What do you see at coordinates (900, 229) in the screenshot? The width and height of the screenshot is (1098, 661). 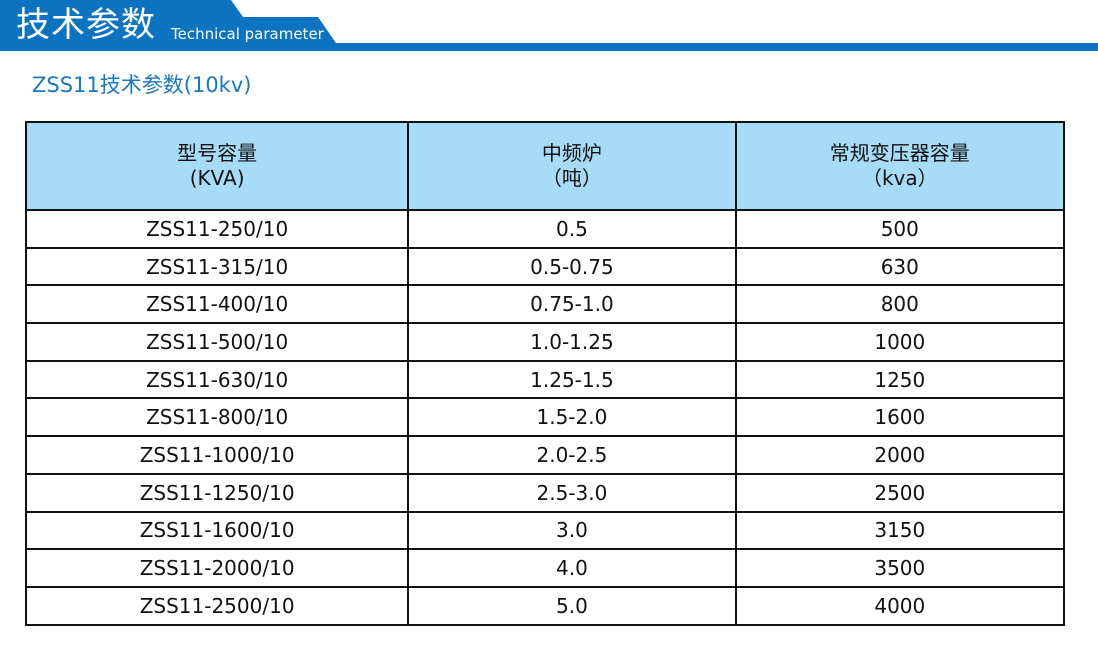 I see `transformer-cell: 500` at bounding box center [900, 229].